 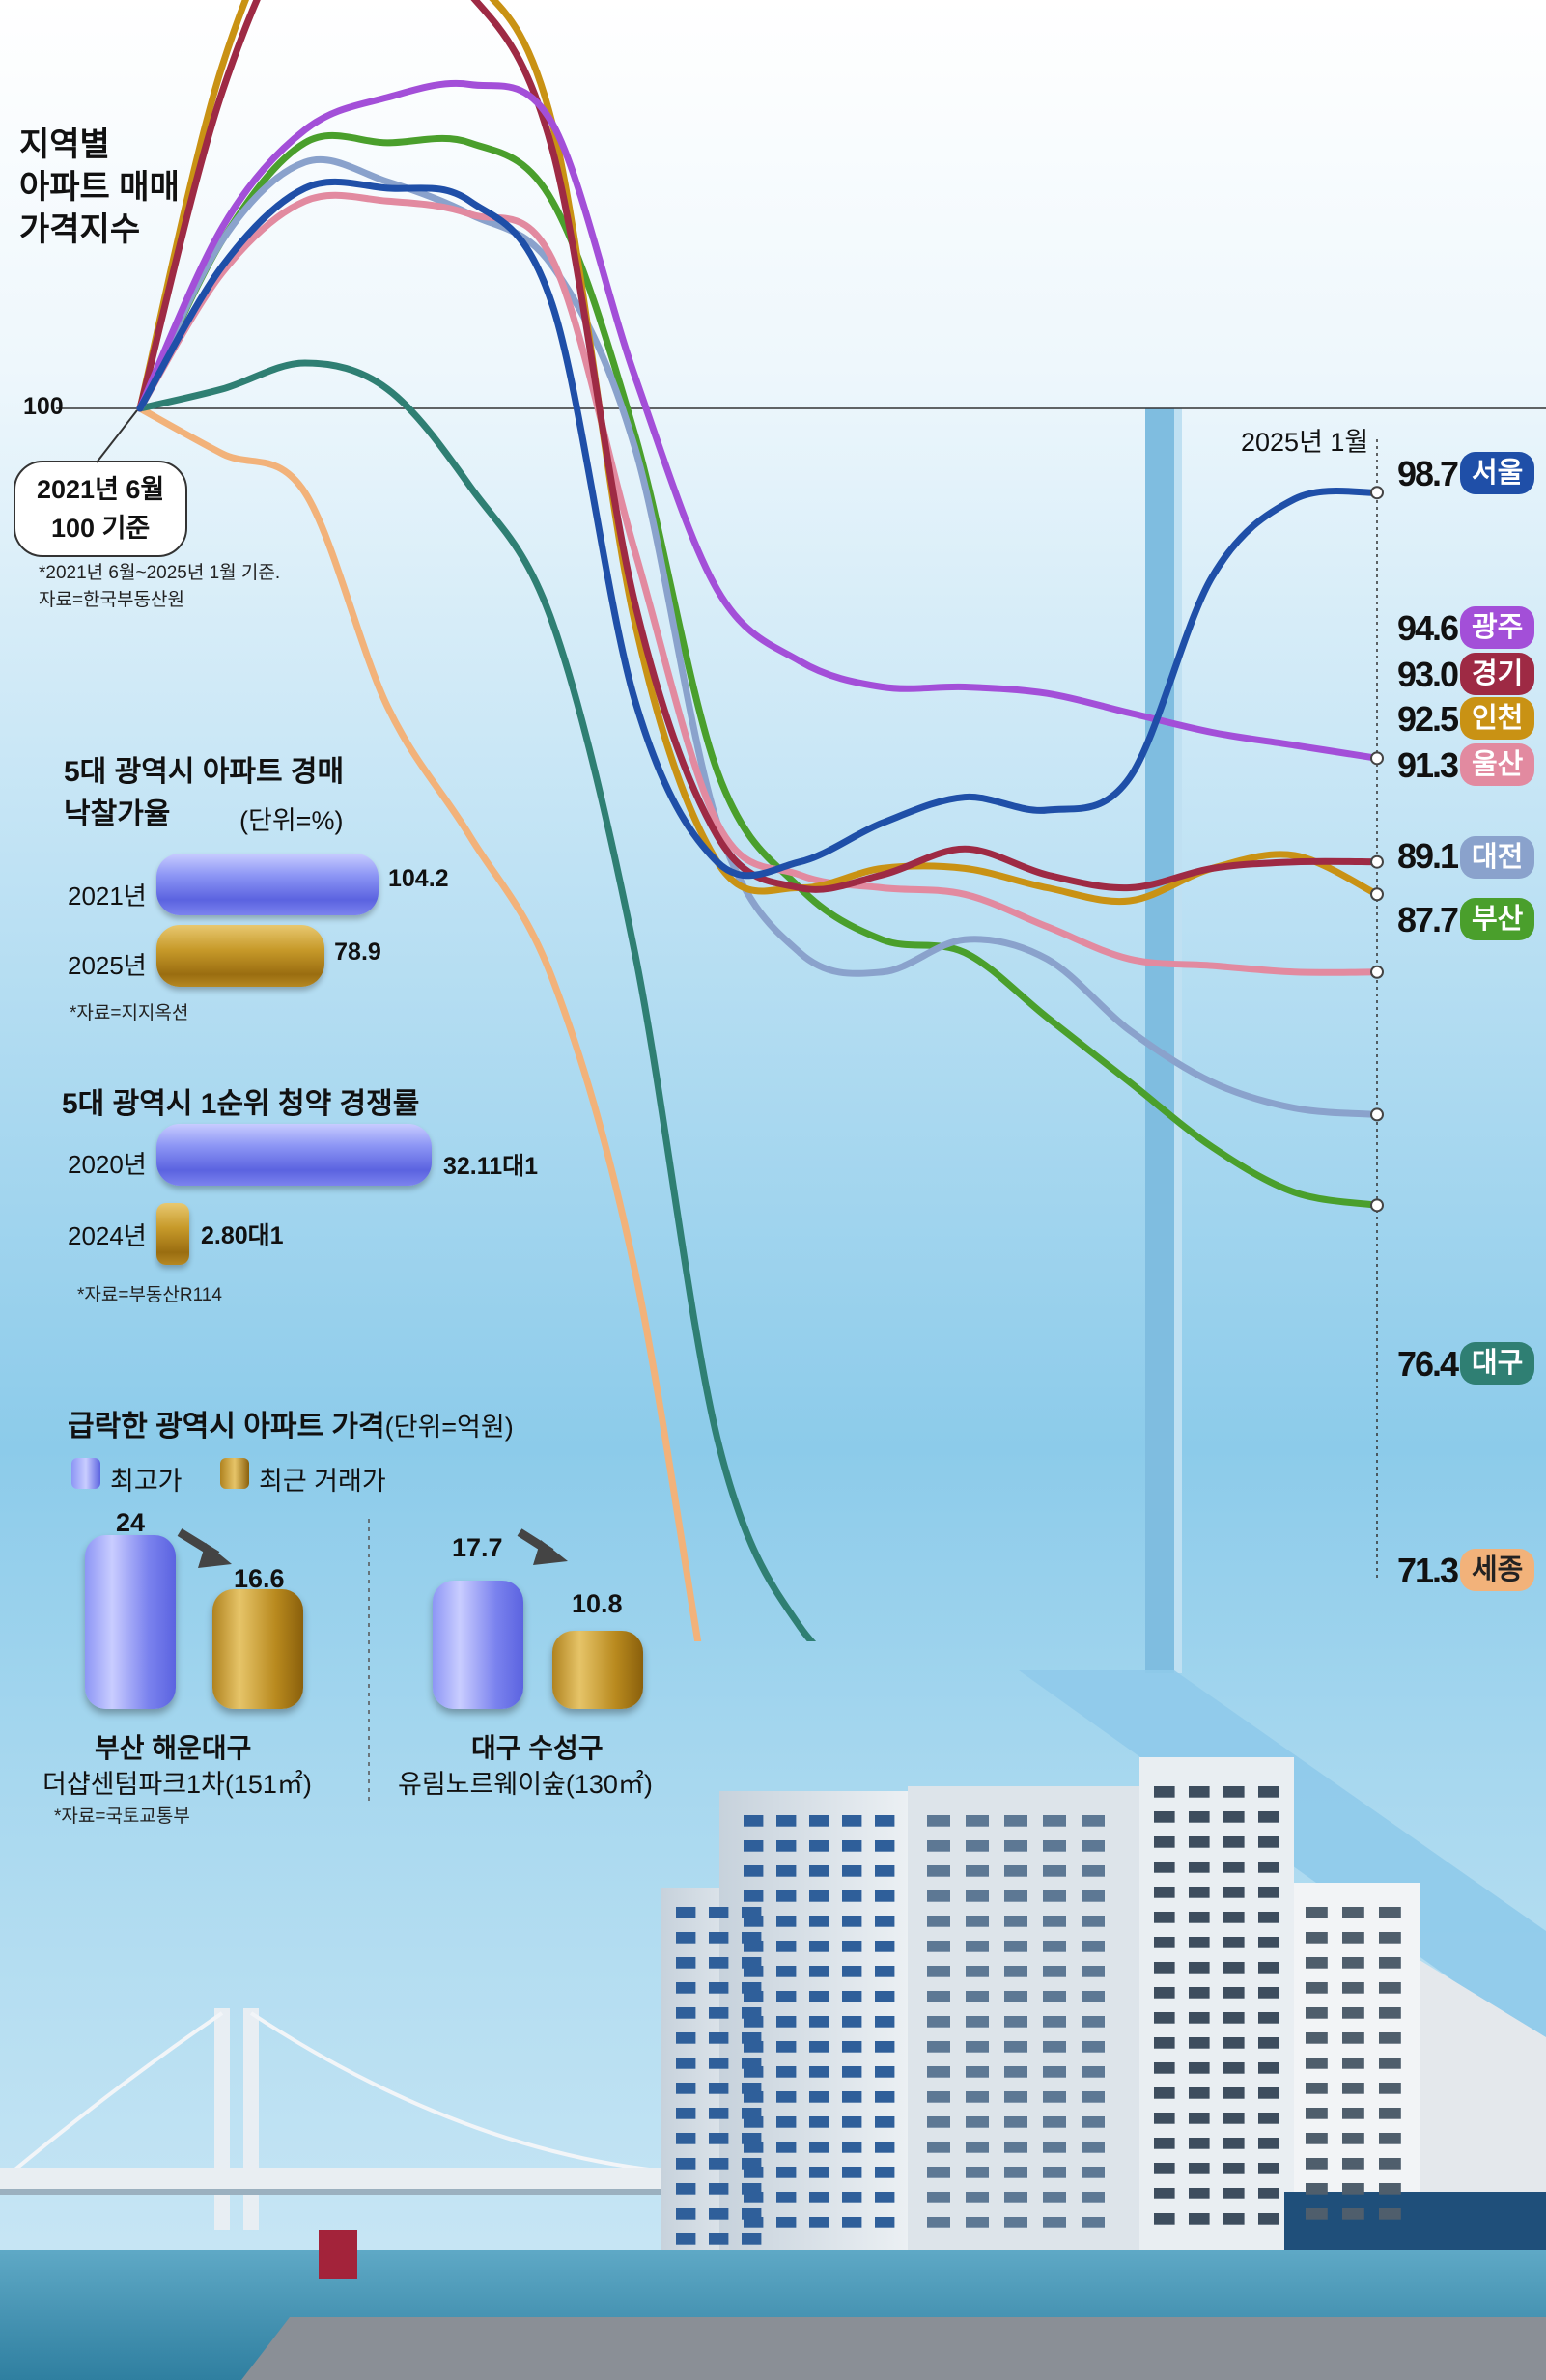 What do you see at coordinates (160, 573) in the screenshot?
I see `footnote-line-1: *2021년 6월~2025년 1월 기준.` at bounding box center [160, 573].